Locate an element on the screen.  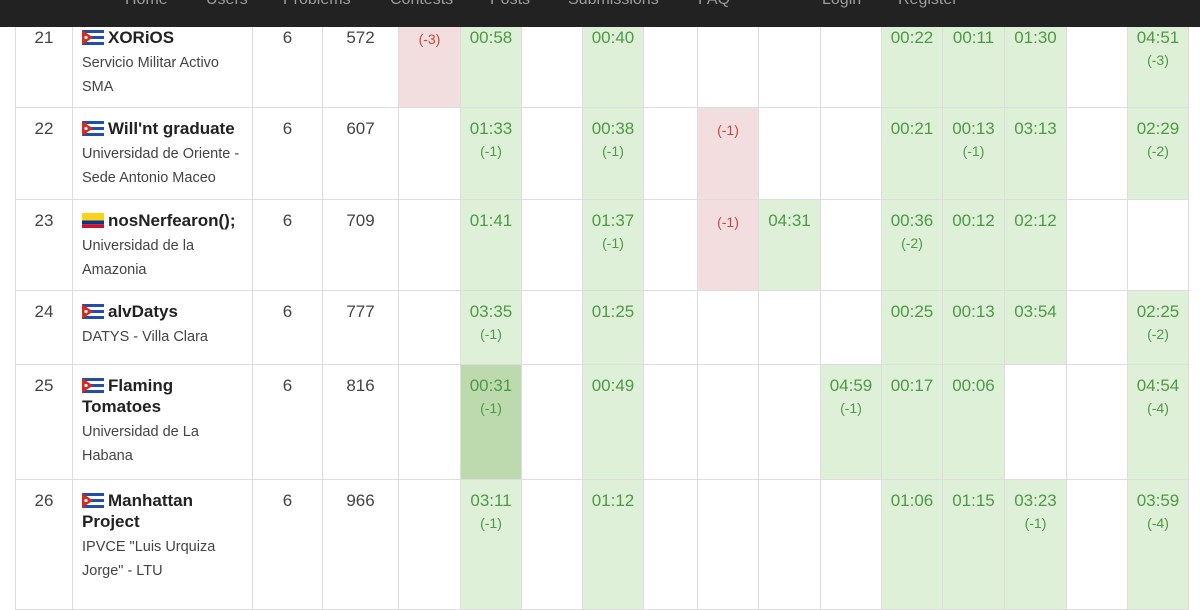
team-cell: XORiOS Servicio Militar Activo SMA is located at coordinates (162, 62).